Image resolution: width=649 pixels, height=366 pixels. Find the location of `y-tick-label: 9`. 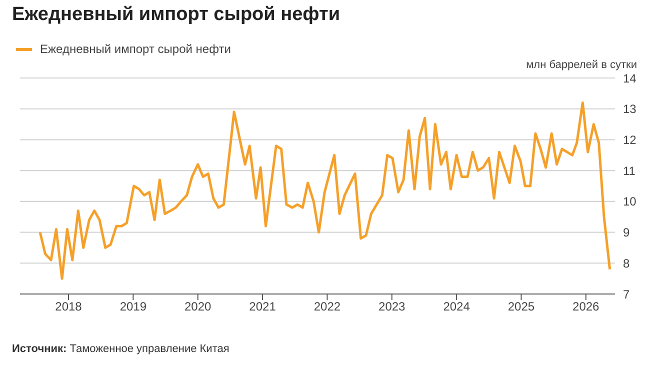

y-tick-label: 9 is located at coordinates (626, 233).